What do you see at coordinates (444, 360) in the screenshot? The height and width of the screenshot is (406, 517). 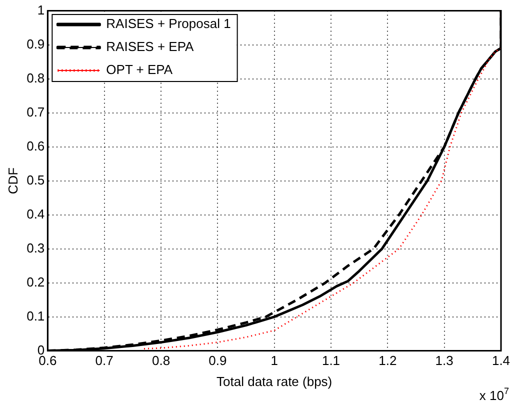 I see `x-tick-label: 1.3` at bounding box center [444, 360].